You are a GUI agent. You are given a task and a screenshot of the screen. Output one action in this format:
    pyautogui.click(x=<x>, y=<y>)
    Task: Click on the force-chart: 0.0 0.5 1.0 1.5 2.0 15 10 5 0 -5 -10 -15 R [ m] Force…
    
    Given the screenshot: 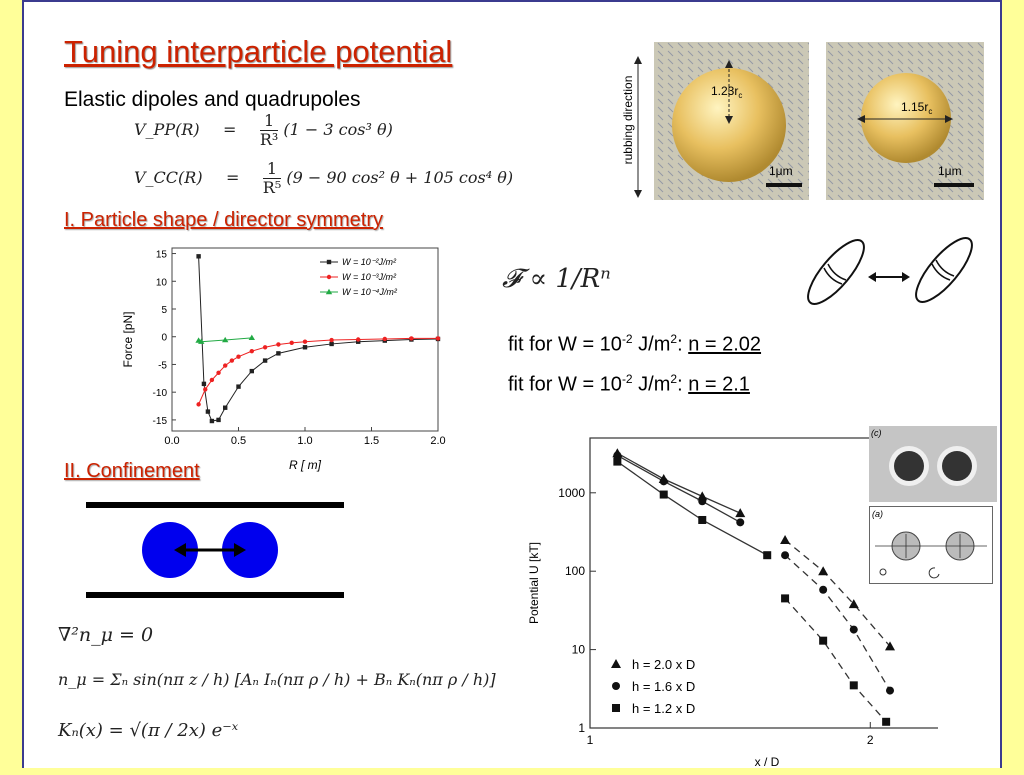 What is the action you would take?
    pyautogui.click(x=273, y=359)
    